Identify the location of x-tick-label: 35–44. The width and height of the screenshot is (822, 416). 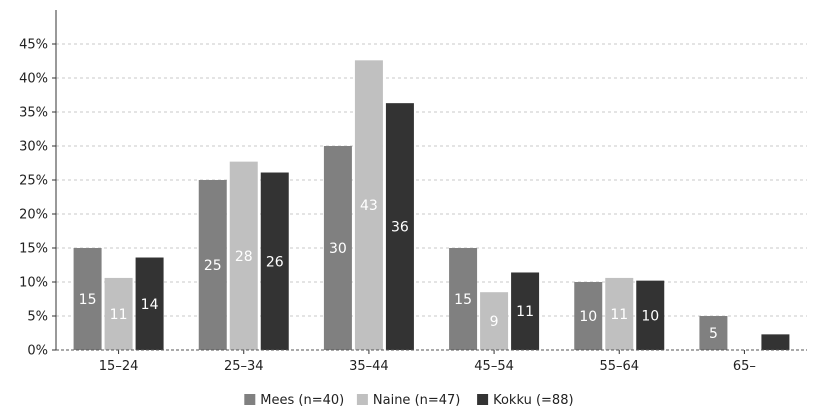
(369, 366).